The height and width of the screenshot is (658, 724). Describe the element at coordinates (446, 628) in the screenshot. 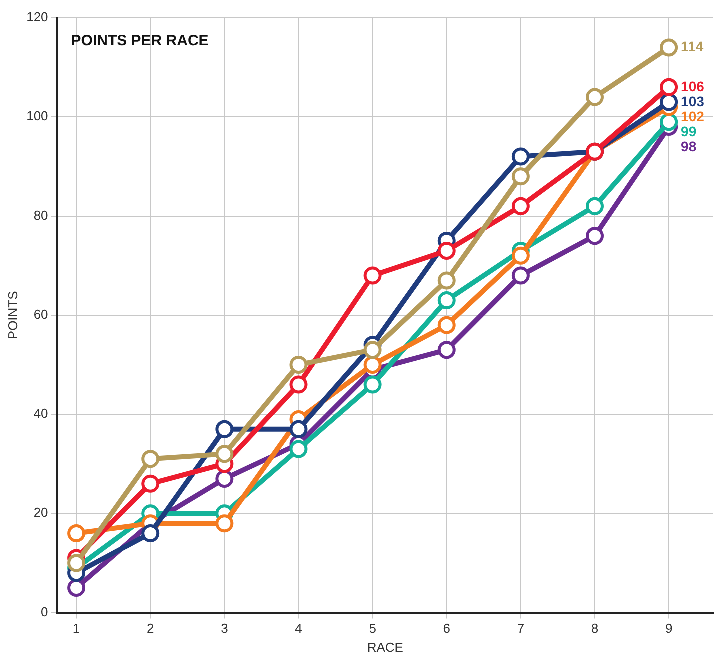

I see `x-tick-label: 6` at that location.